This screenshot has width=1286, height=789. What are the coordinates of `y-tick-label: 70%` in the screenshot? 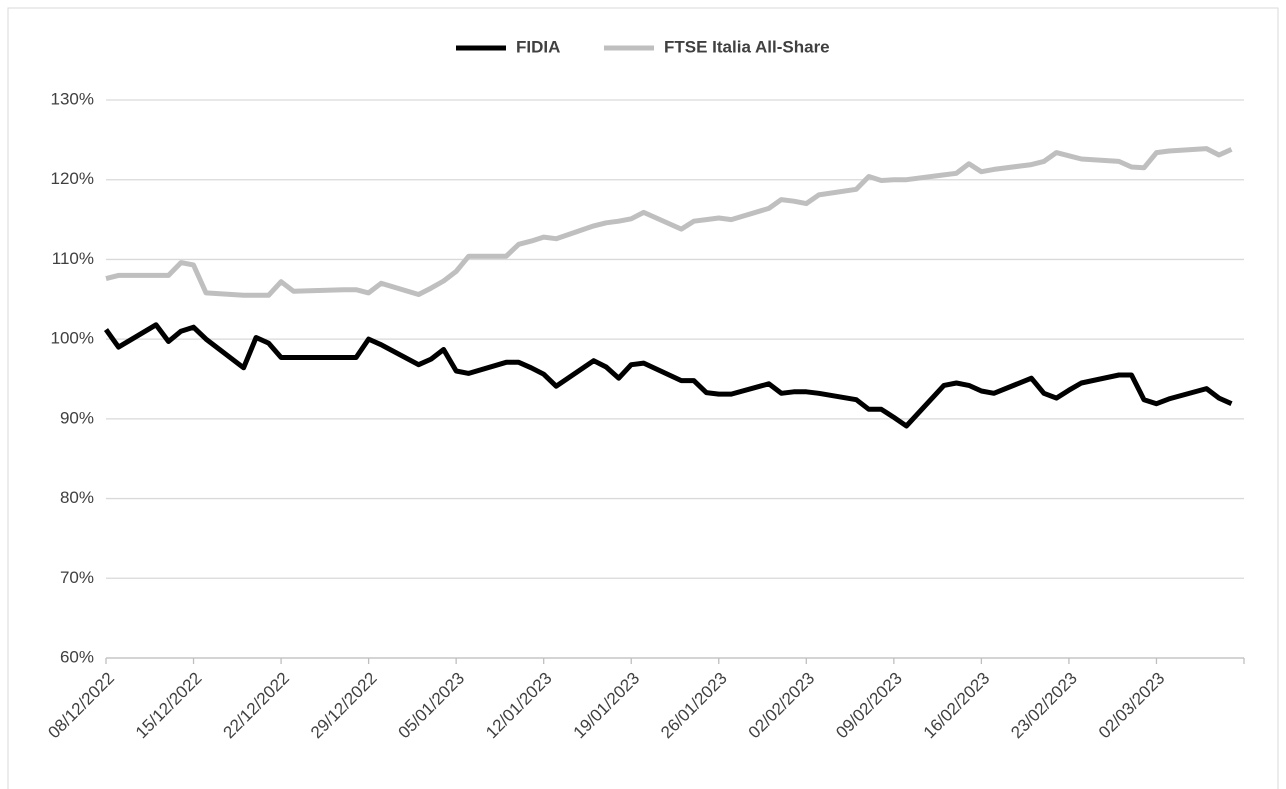 It's located at (77, 577).